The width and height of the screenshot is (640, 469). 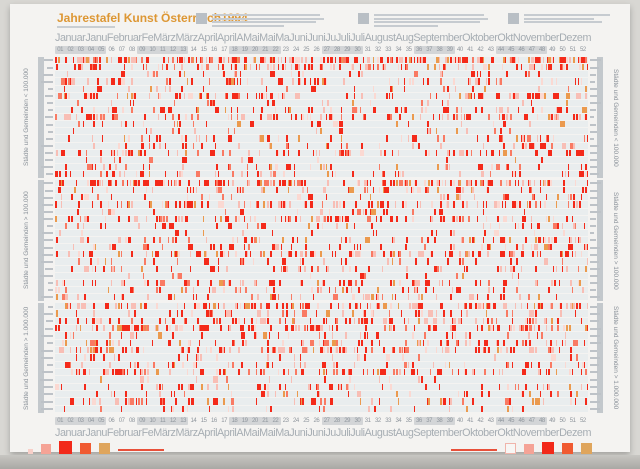 What do you see at coordinates (41, 240) in the screenshot?
I see `section-bar-left` at bounding box center [41, 240].